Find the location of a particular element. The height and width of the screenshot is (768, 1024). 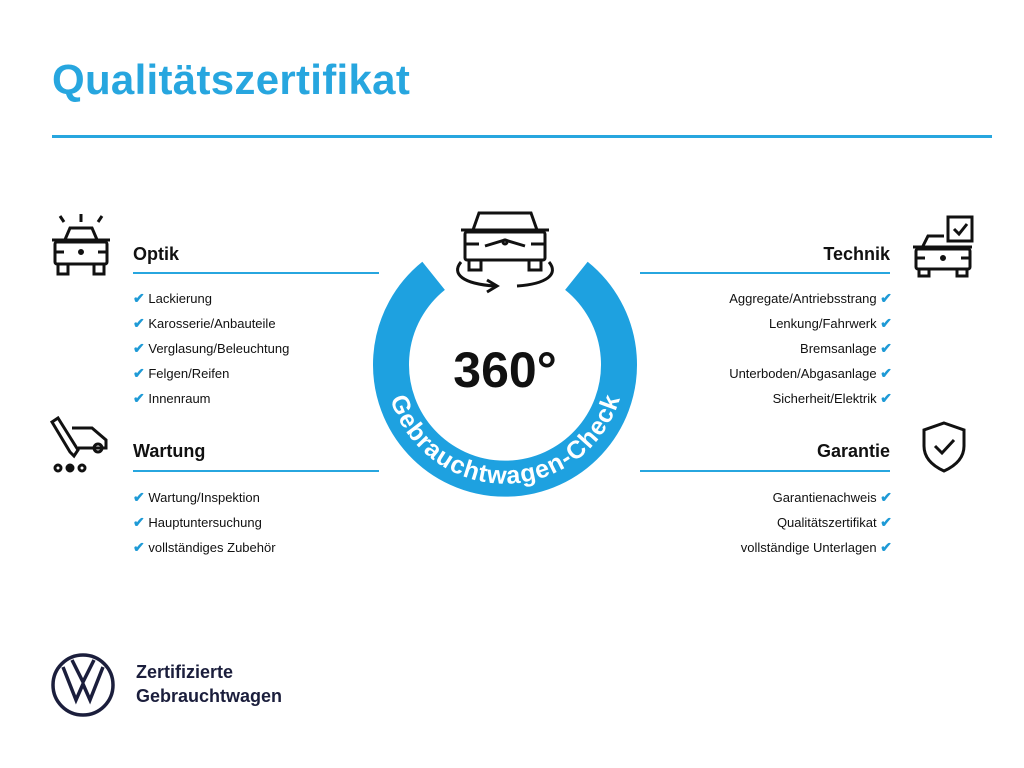

list-item: Aggregate/Antriebsstrang ✔ is located at coordinates (741, 298).